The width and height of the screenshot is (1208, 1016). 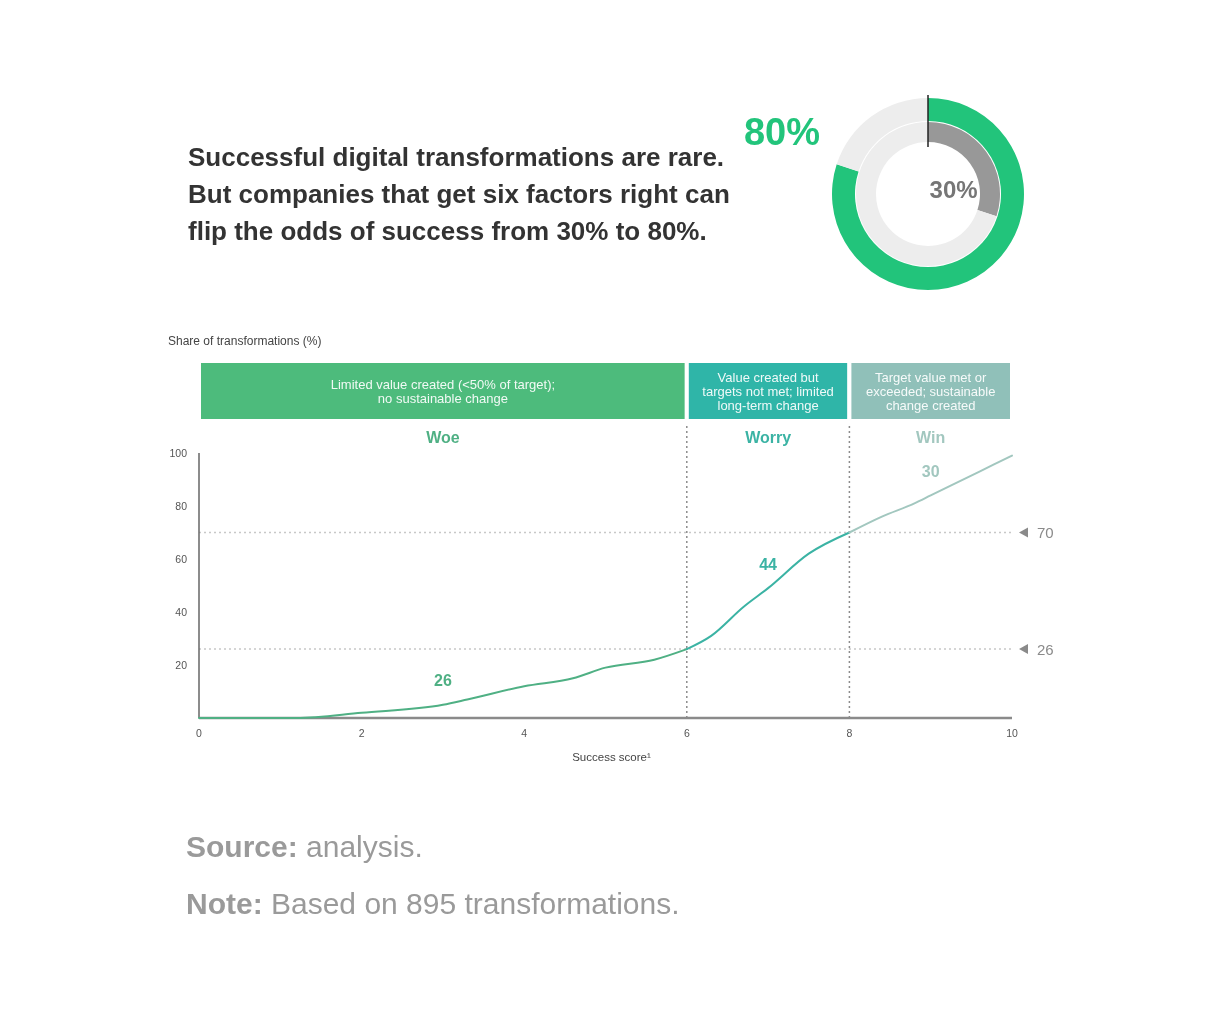 I want to click on x-axis-title: Success score¹, so click(x=611, y=757).